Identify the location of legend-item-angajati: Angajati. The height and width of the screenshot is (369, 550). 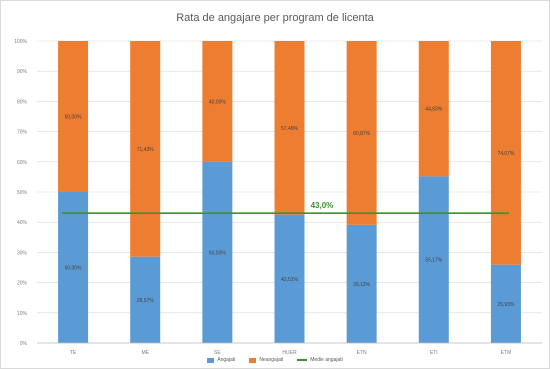
(221, 360).